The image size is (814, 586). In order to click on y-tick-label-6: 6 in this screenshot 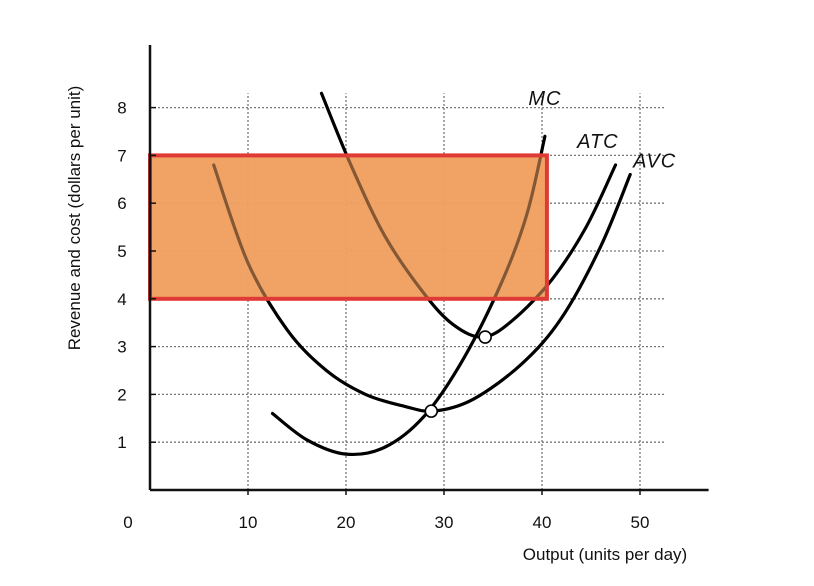, I will do `click(121, 203)`.